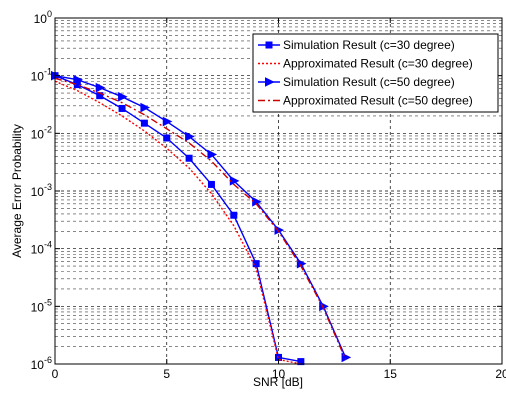  I want to click on legend-label: Simulation Result (c=30 degree), so click(369, 45).